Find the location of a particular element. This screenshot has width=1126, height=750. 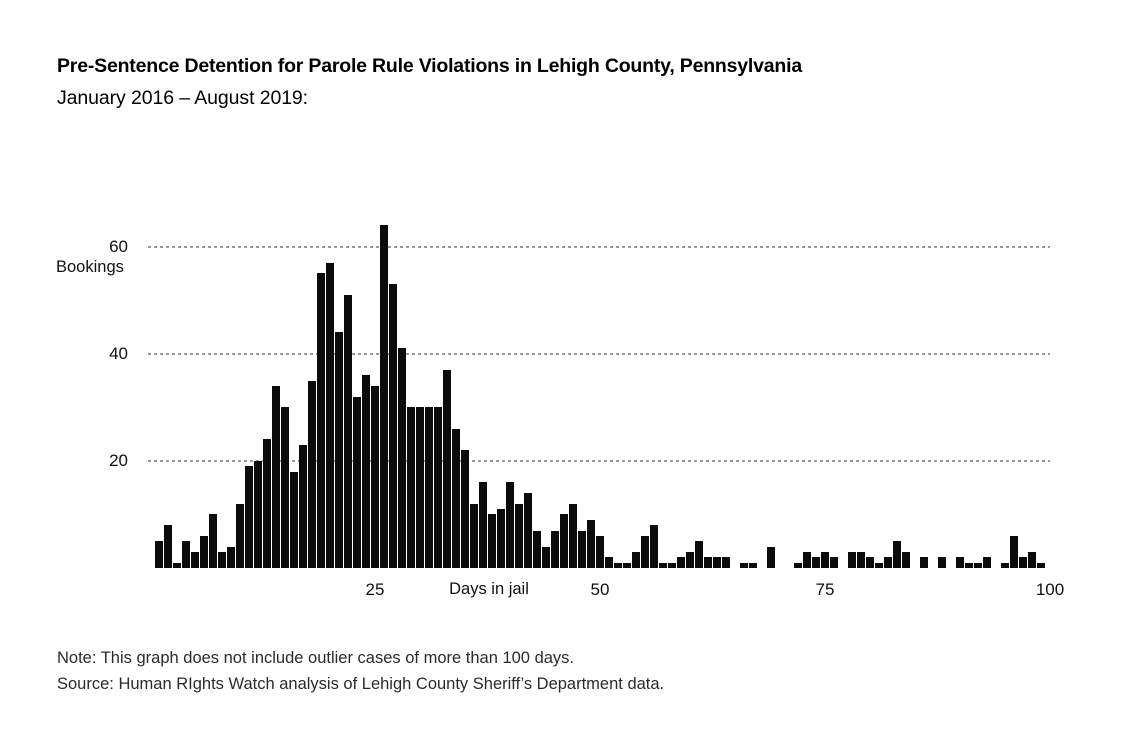

y-axis-tick-40: 40 is located at coordinates (118, 353).